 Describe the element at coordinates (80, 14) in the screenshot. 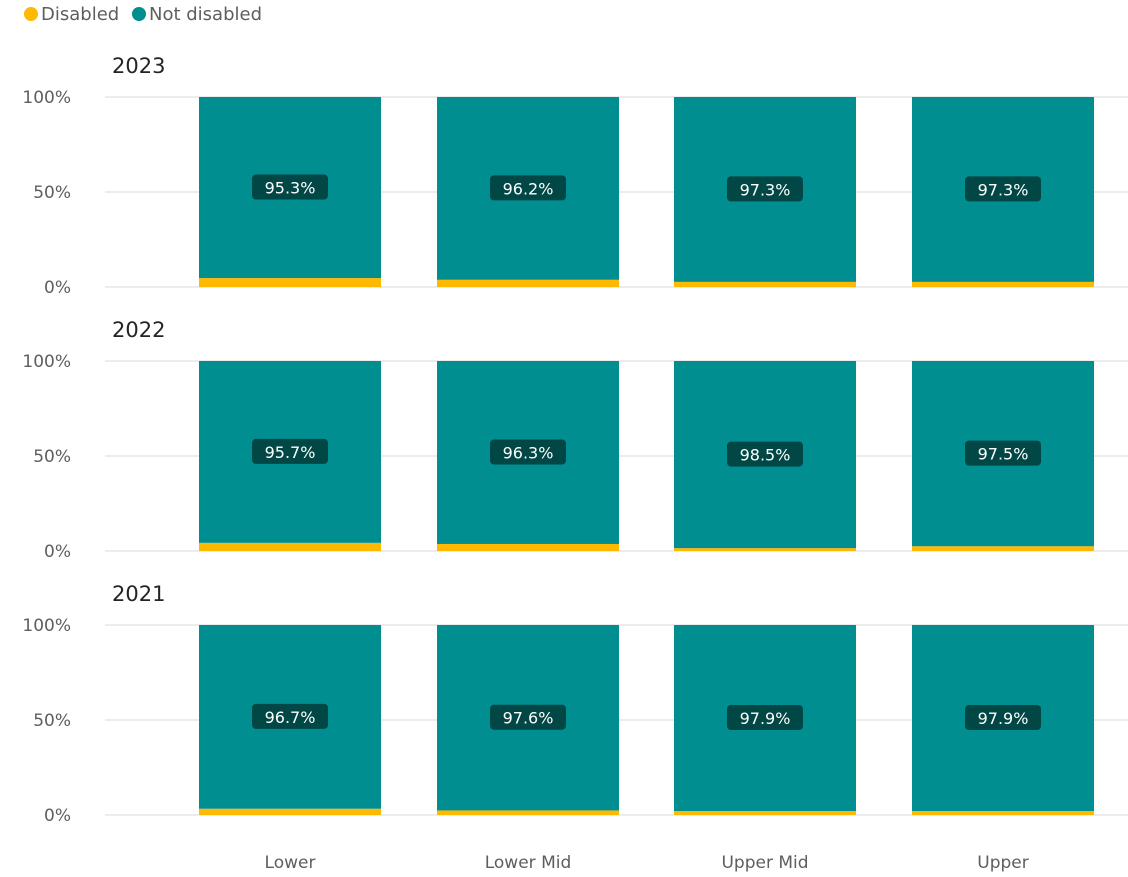

I see `legend-label-disabled: Disabled` at that location.